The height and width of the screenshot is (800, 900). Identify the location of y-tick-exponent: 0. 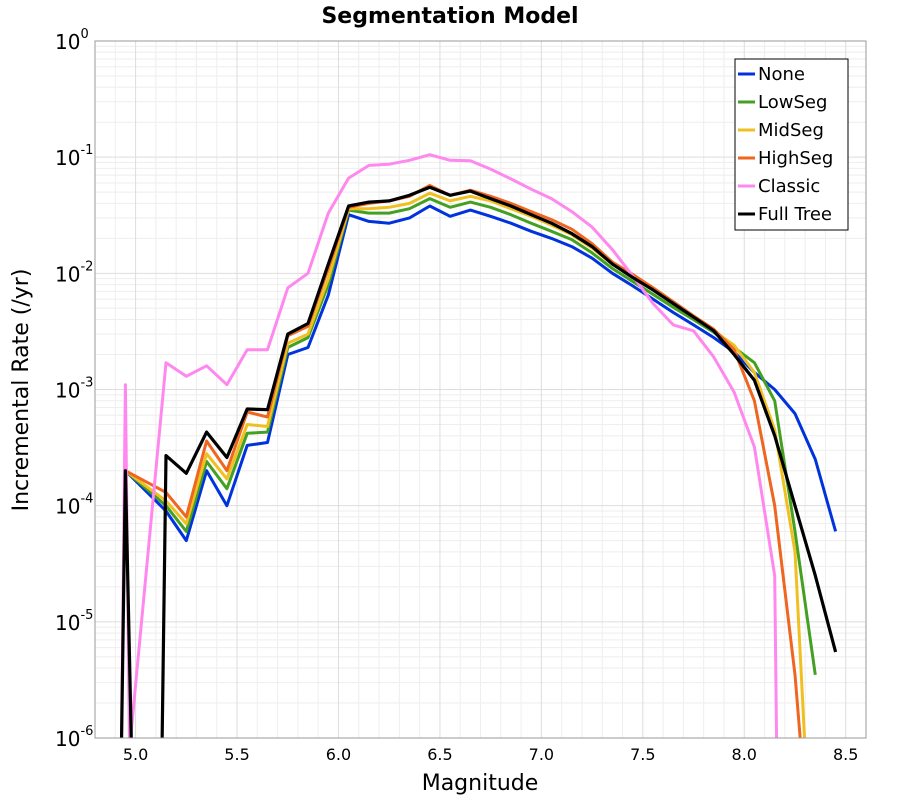
(84, 34).